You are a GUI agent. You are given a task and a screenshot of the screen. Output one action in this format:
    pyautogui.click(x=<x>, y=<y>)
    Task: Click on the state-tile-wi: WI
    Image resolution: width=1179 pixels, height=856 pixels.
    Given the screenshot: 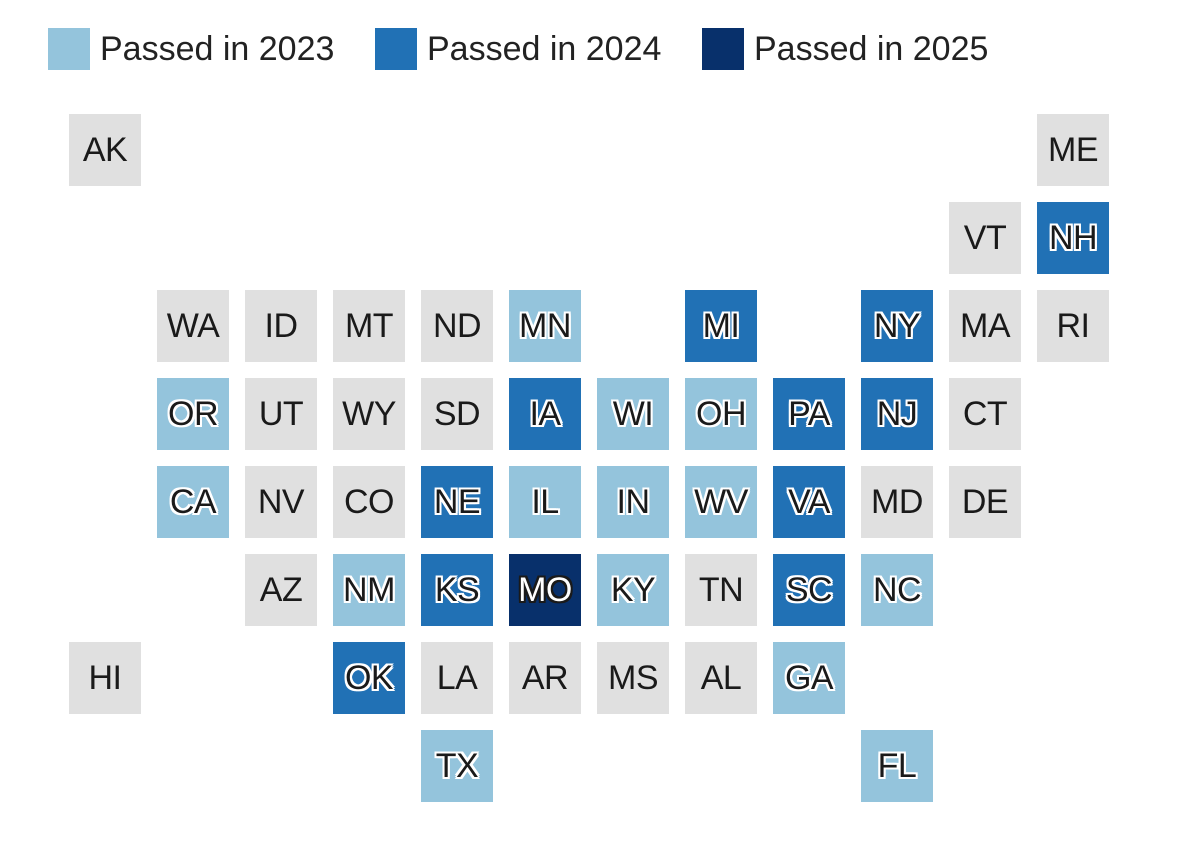 What is the action you would take?
    pyautogui.click(x=633, y=414)
    